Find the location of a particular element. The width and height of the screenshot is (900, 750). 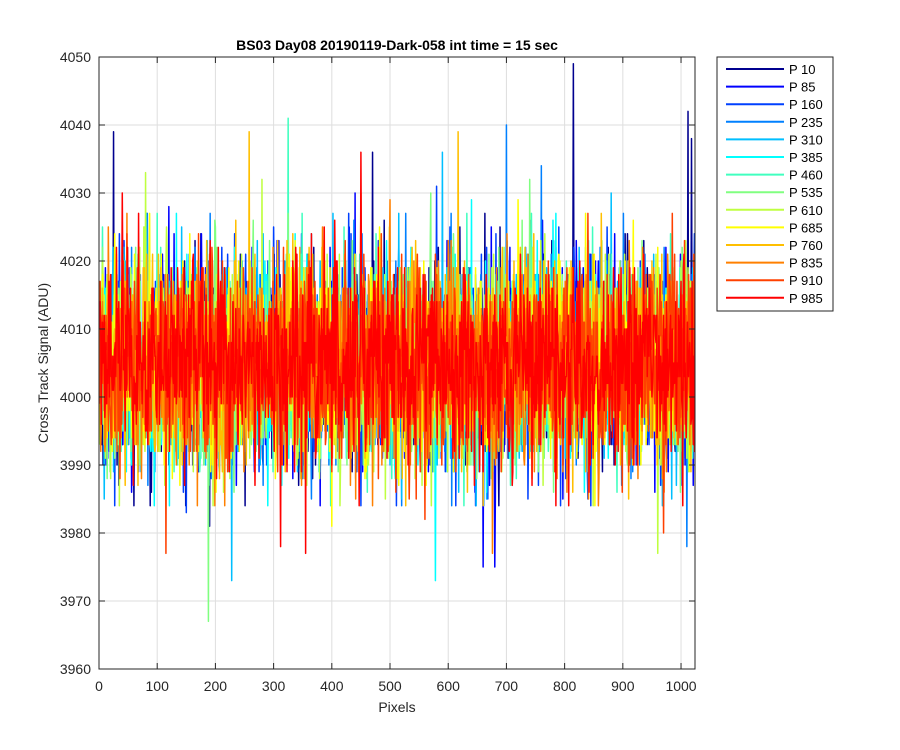

x-tick-label: 100 is located at coordinates (158, 686).